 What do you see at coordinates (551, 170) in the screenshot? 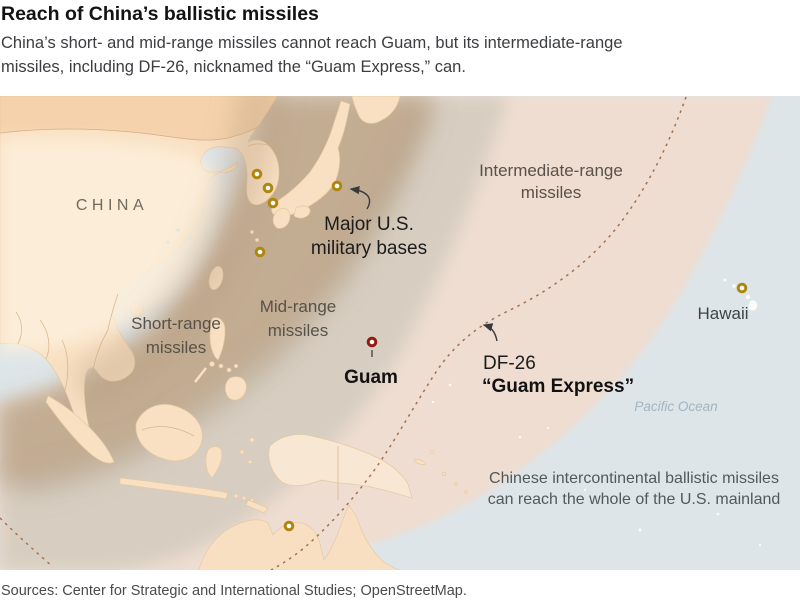
I see `label-intermediate-range: Intermediate-range` at bounding box center [551, 170].